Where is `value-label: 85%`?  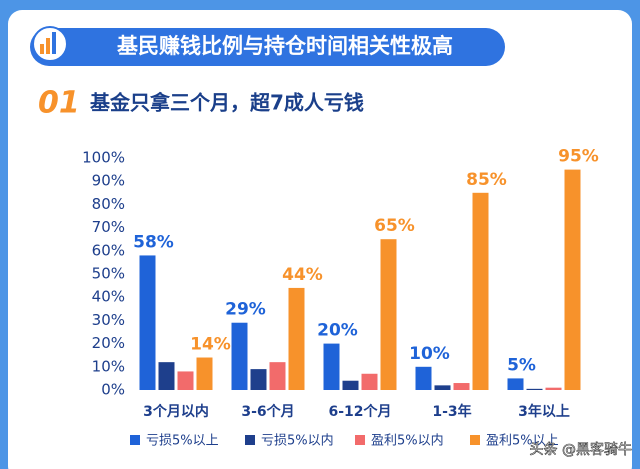 value-label: 85% is located at coordinates (486, 180).